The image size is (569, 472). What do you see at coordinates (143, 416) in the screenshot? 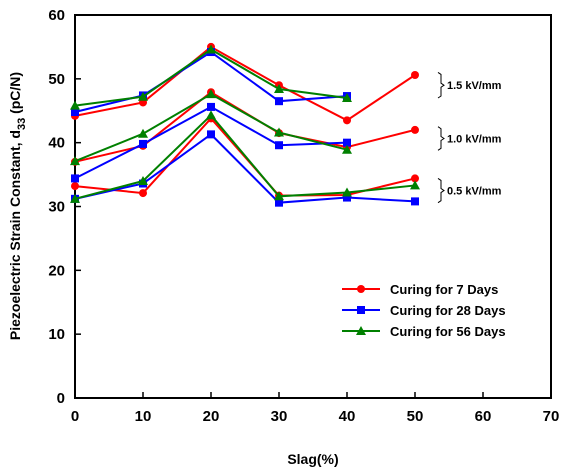
I see `x-tick-label: 10` at bounding box center [143, 416].